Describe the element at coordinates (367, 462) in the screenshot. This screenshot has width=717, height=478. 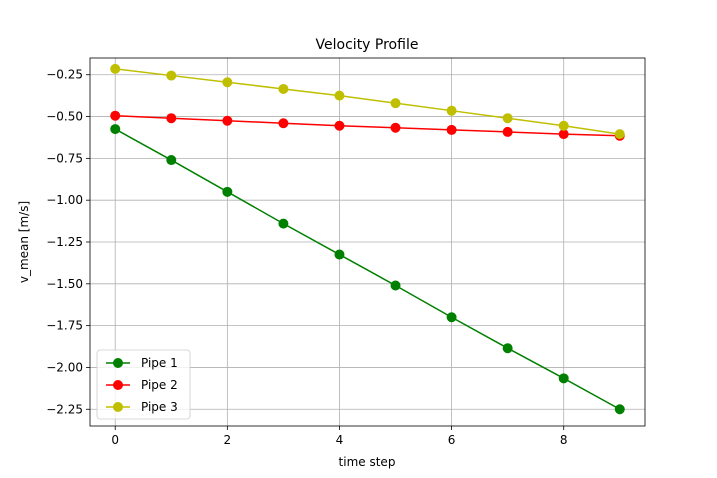
I see `x-axis-label: time step` at that location.